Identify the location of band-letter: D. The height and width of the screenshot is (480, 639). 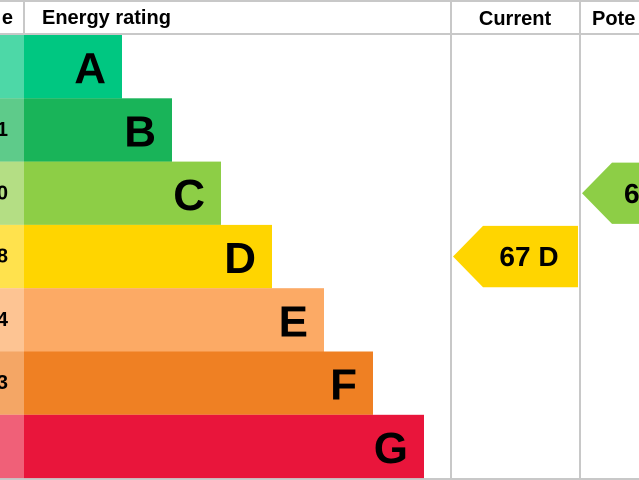
(240, 258).